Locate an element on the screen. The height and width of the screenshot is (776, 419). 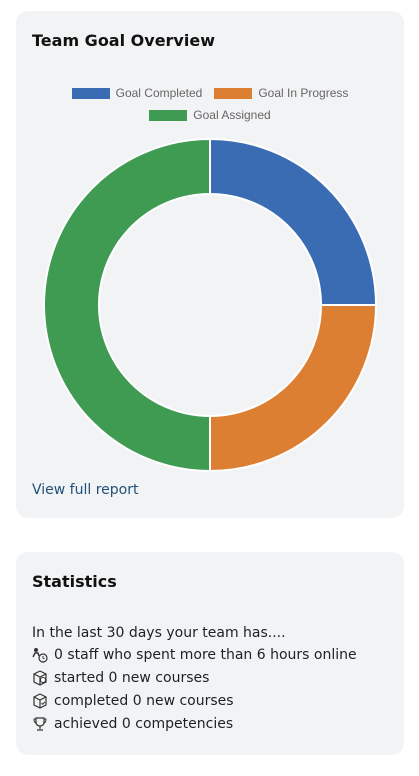
chart-legend-row-2: Goal Assigned is located at coordinates (210, 115).